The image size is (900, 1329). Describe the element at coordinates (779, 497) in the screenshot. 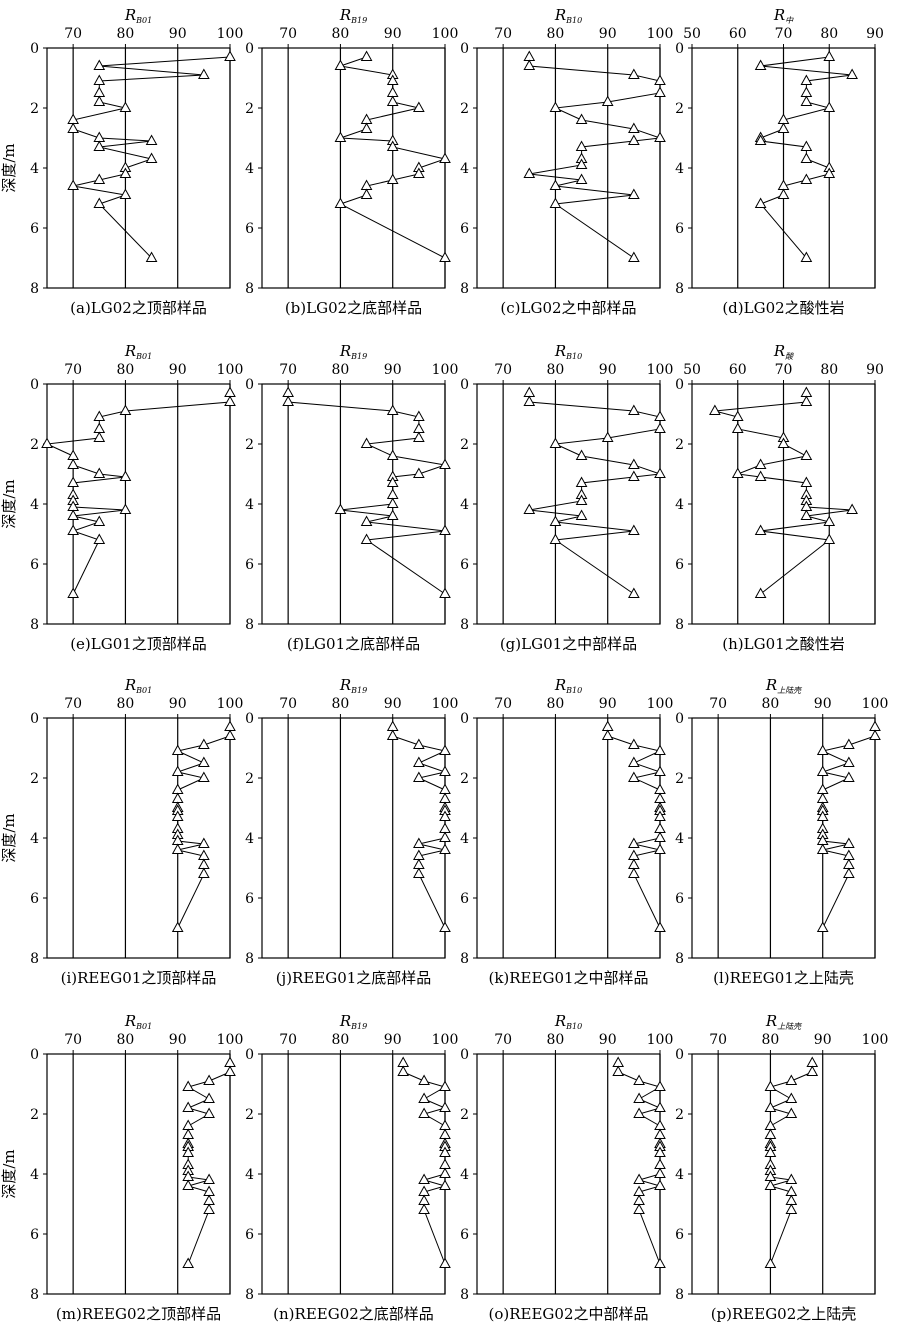

I see `panel-h: 50 60 70 80 90 0 2 4 6 8 R酸 (h)LG01之酸性岩` at that location.